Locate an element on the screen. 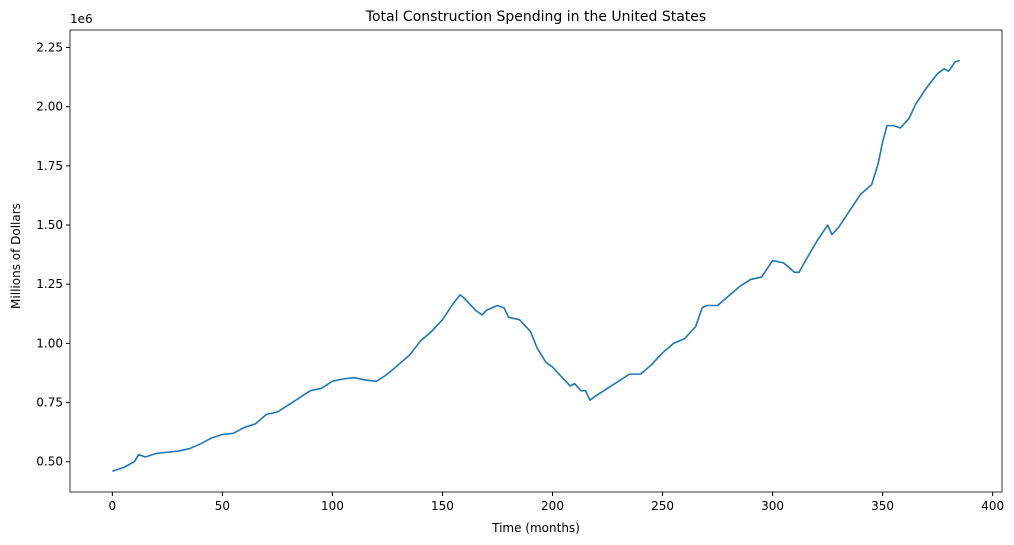  x-tick-label: 400 is located at coordinates (992, 506).